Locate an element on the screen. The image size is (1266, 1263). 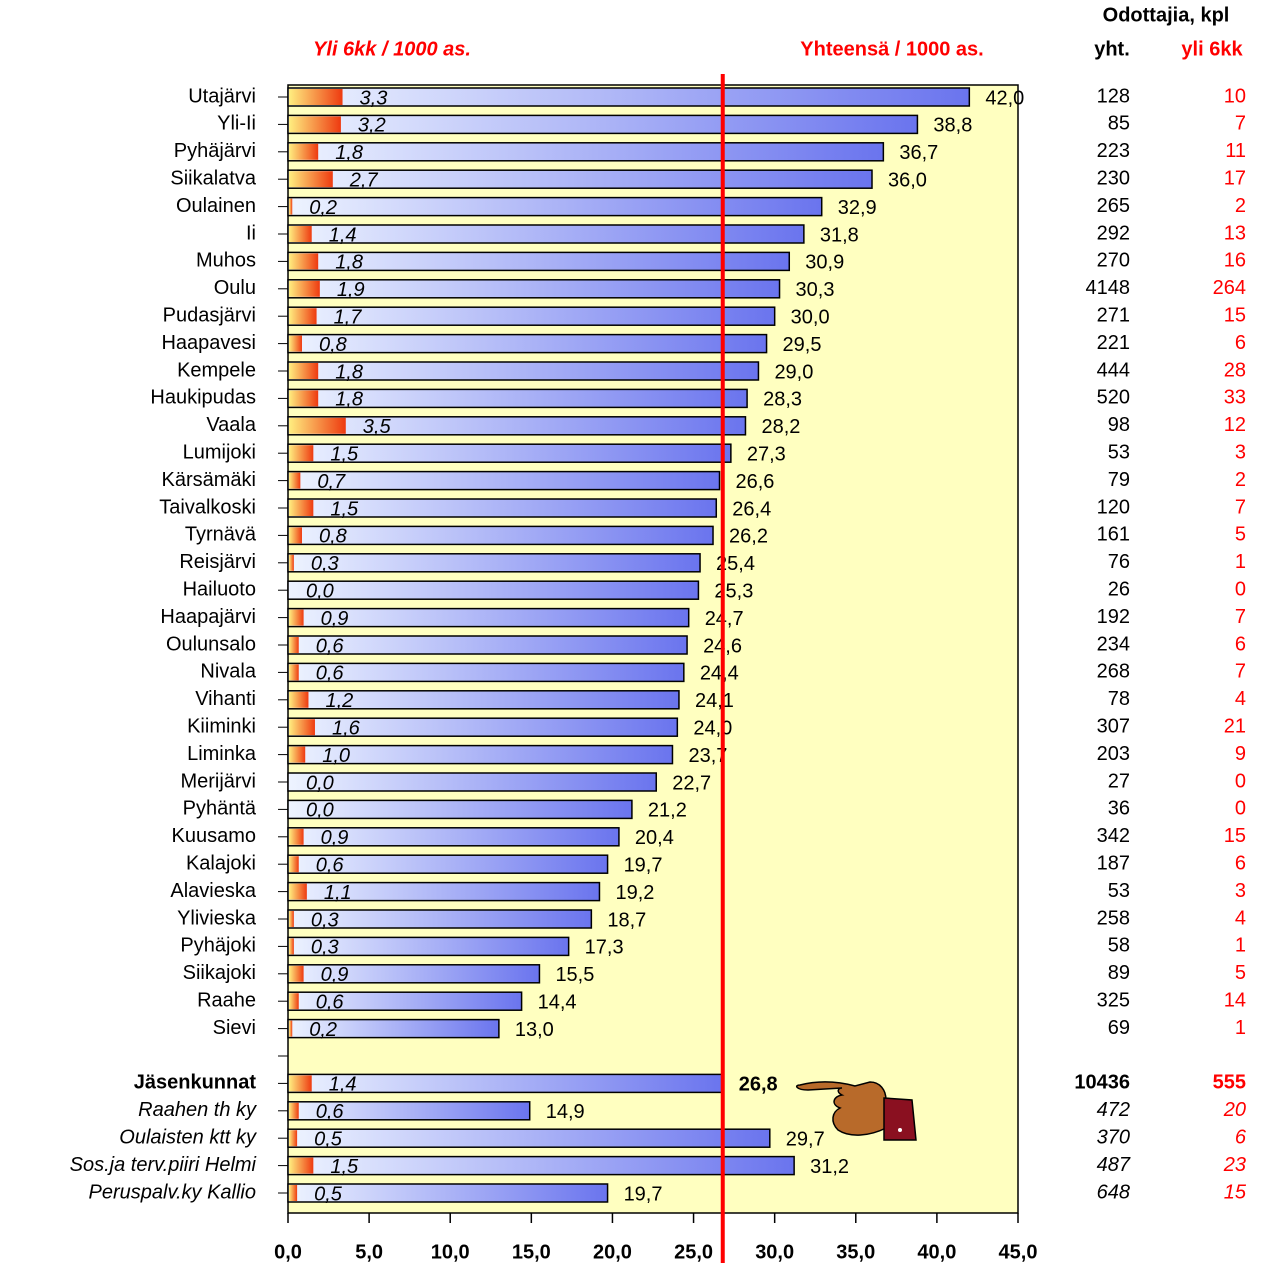
value-label: 22,7 is located at coordinates (691, 783).